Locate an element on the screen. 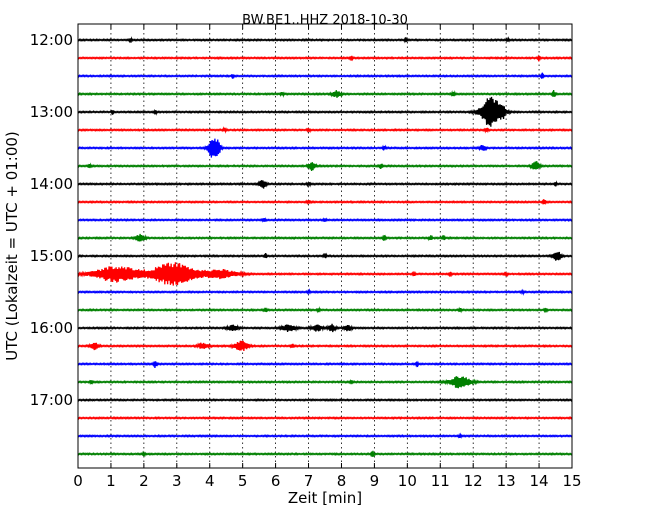  y-tick-label: 16:00 is located at coordinates (51, 328).